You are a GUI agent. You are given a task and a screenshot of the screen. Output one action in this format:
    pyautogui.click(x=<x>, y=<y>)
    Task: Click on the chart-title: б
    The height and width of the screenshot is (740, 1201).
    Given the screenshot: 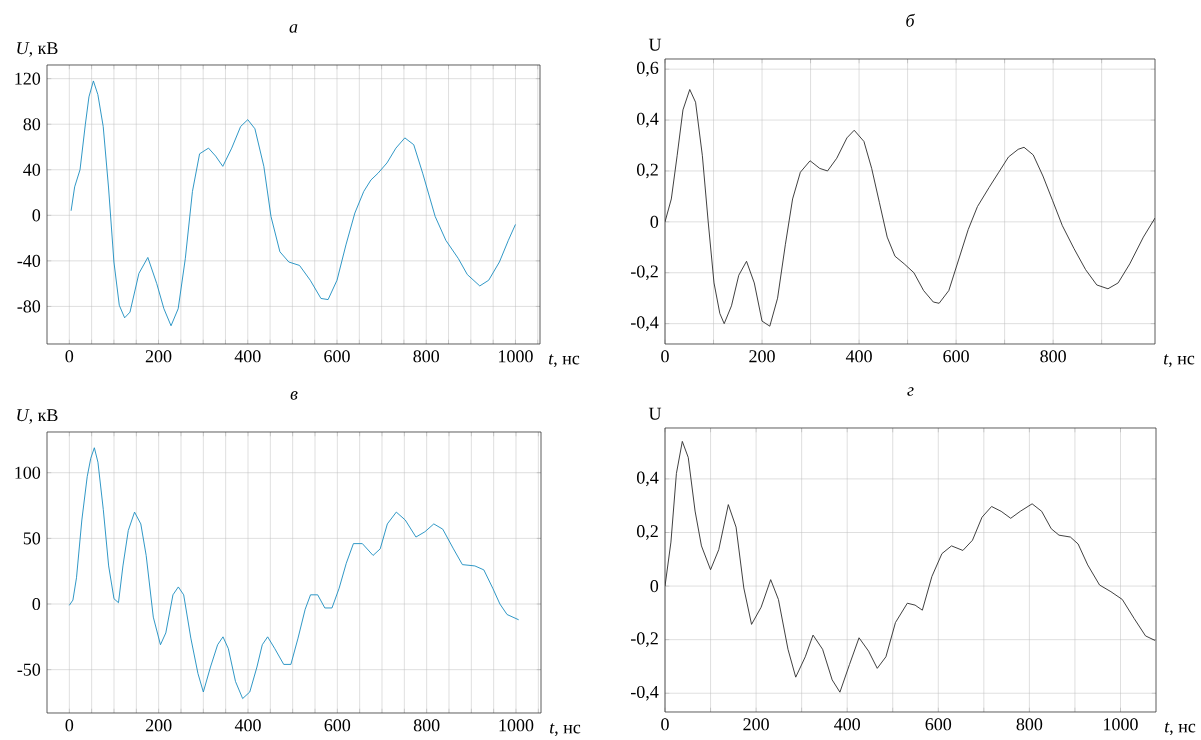 What is the action you would take?
    pyautogui.click(x=911, y=20)
    